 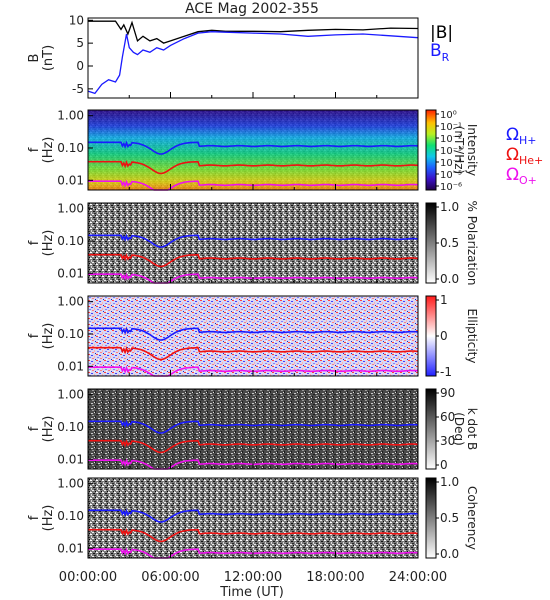 I want to click on legend-b-radial: BR, so click(x=440, y=52).